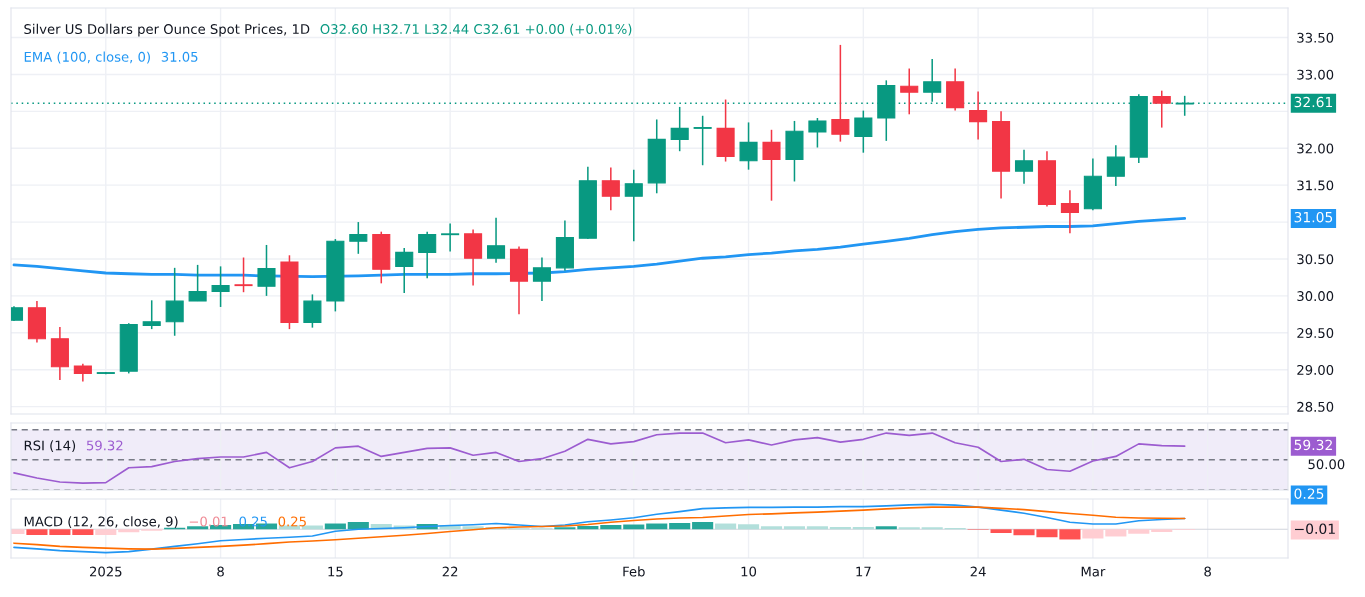 The image size is (1365, 597). Describe the element at coordinates (634, 571) in the screenshot. I see `x-tick-label: Feb` at that location.